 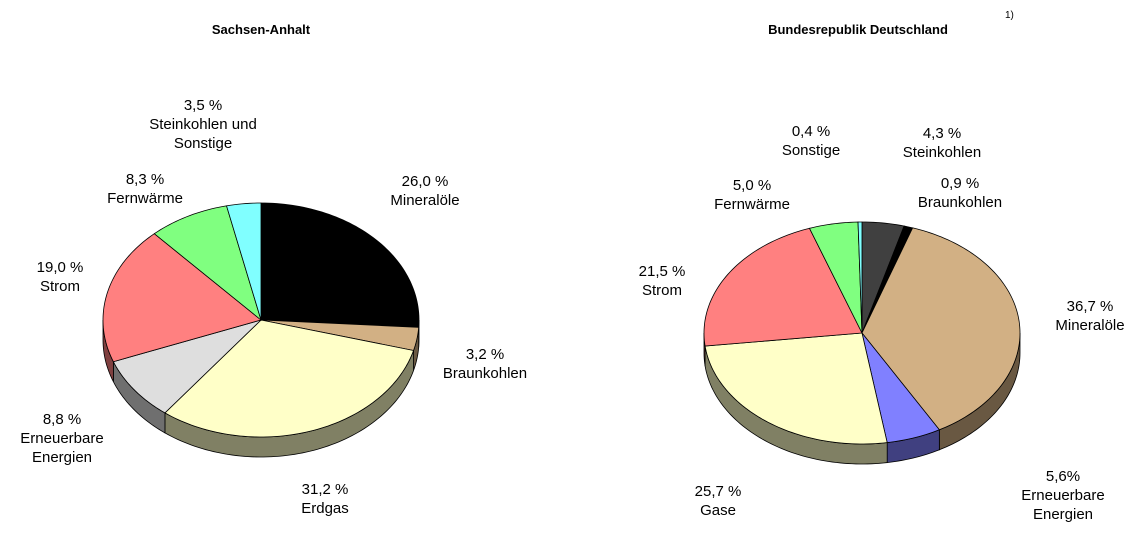 What do you see at coordinates (485, 354) in the screenshot?
I see `value-label: 3,2 %` at bounding box center [485, 354].